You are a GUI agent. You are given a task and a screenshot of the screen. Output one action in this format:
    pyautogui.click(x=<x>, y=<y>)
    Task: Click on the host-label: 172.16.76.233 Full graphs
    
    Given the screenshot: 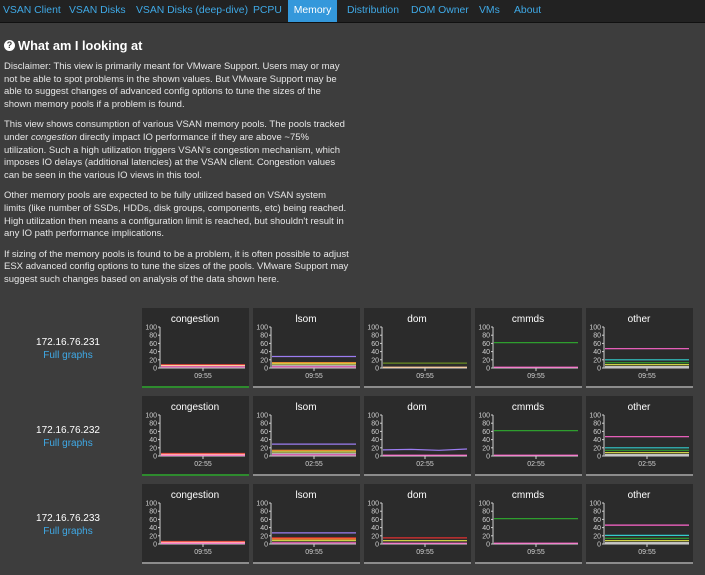 What is the action you would take?
    pyautogui.click(x=68, y=525)
    